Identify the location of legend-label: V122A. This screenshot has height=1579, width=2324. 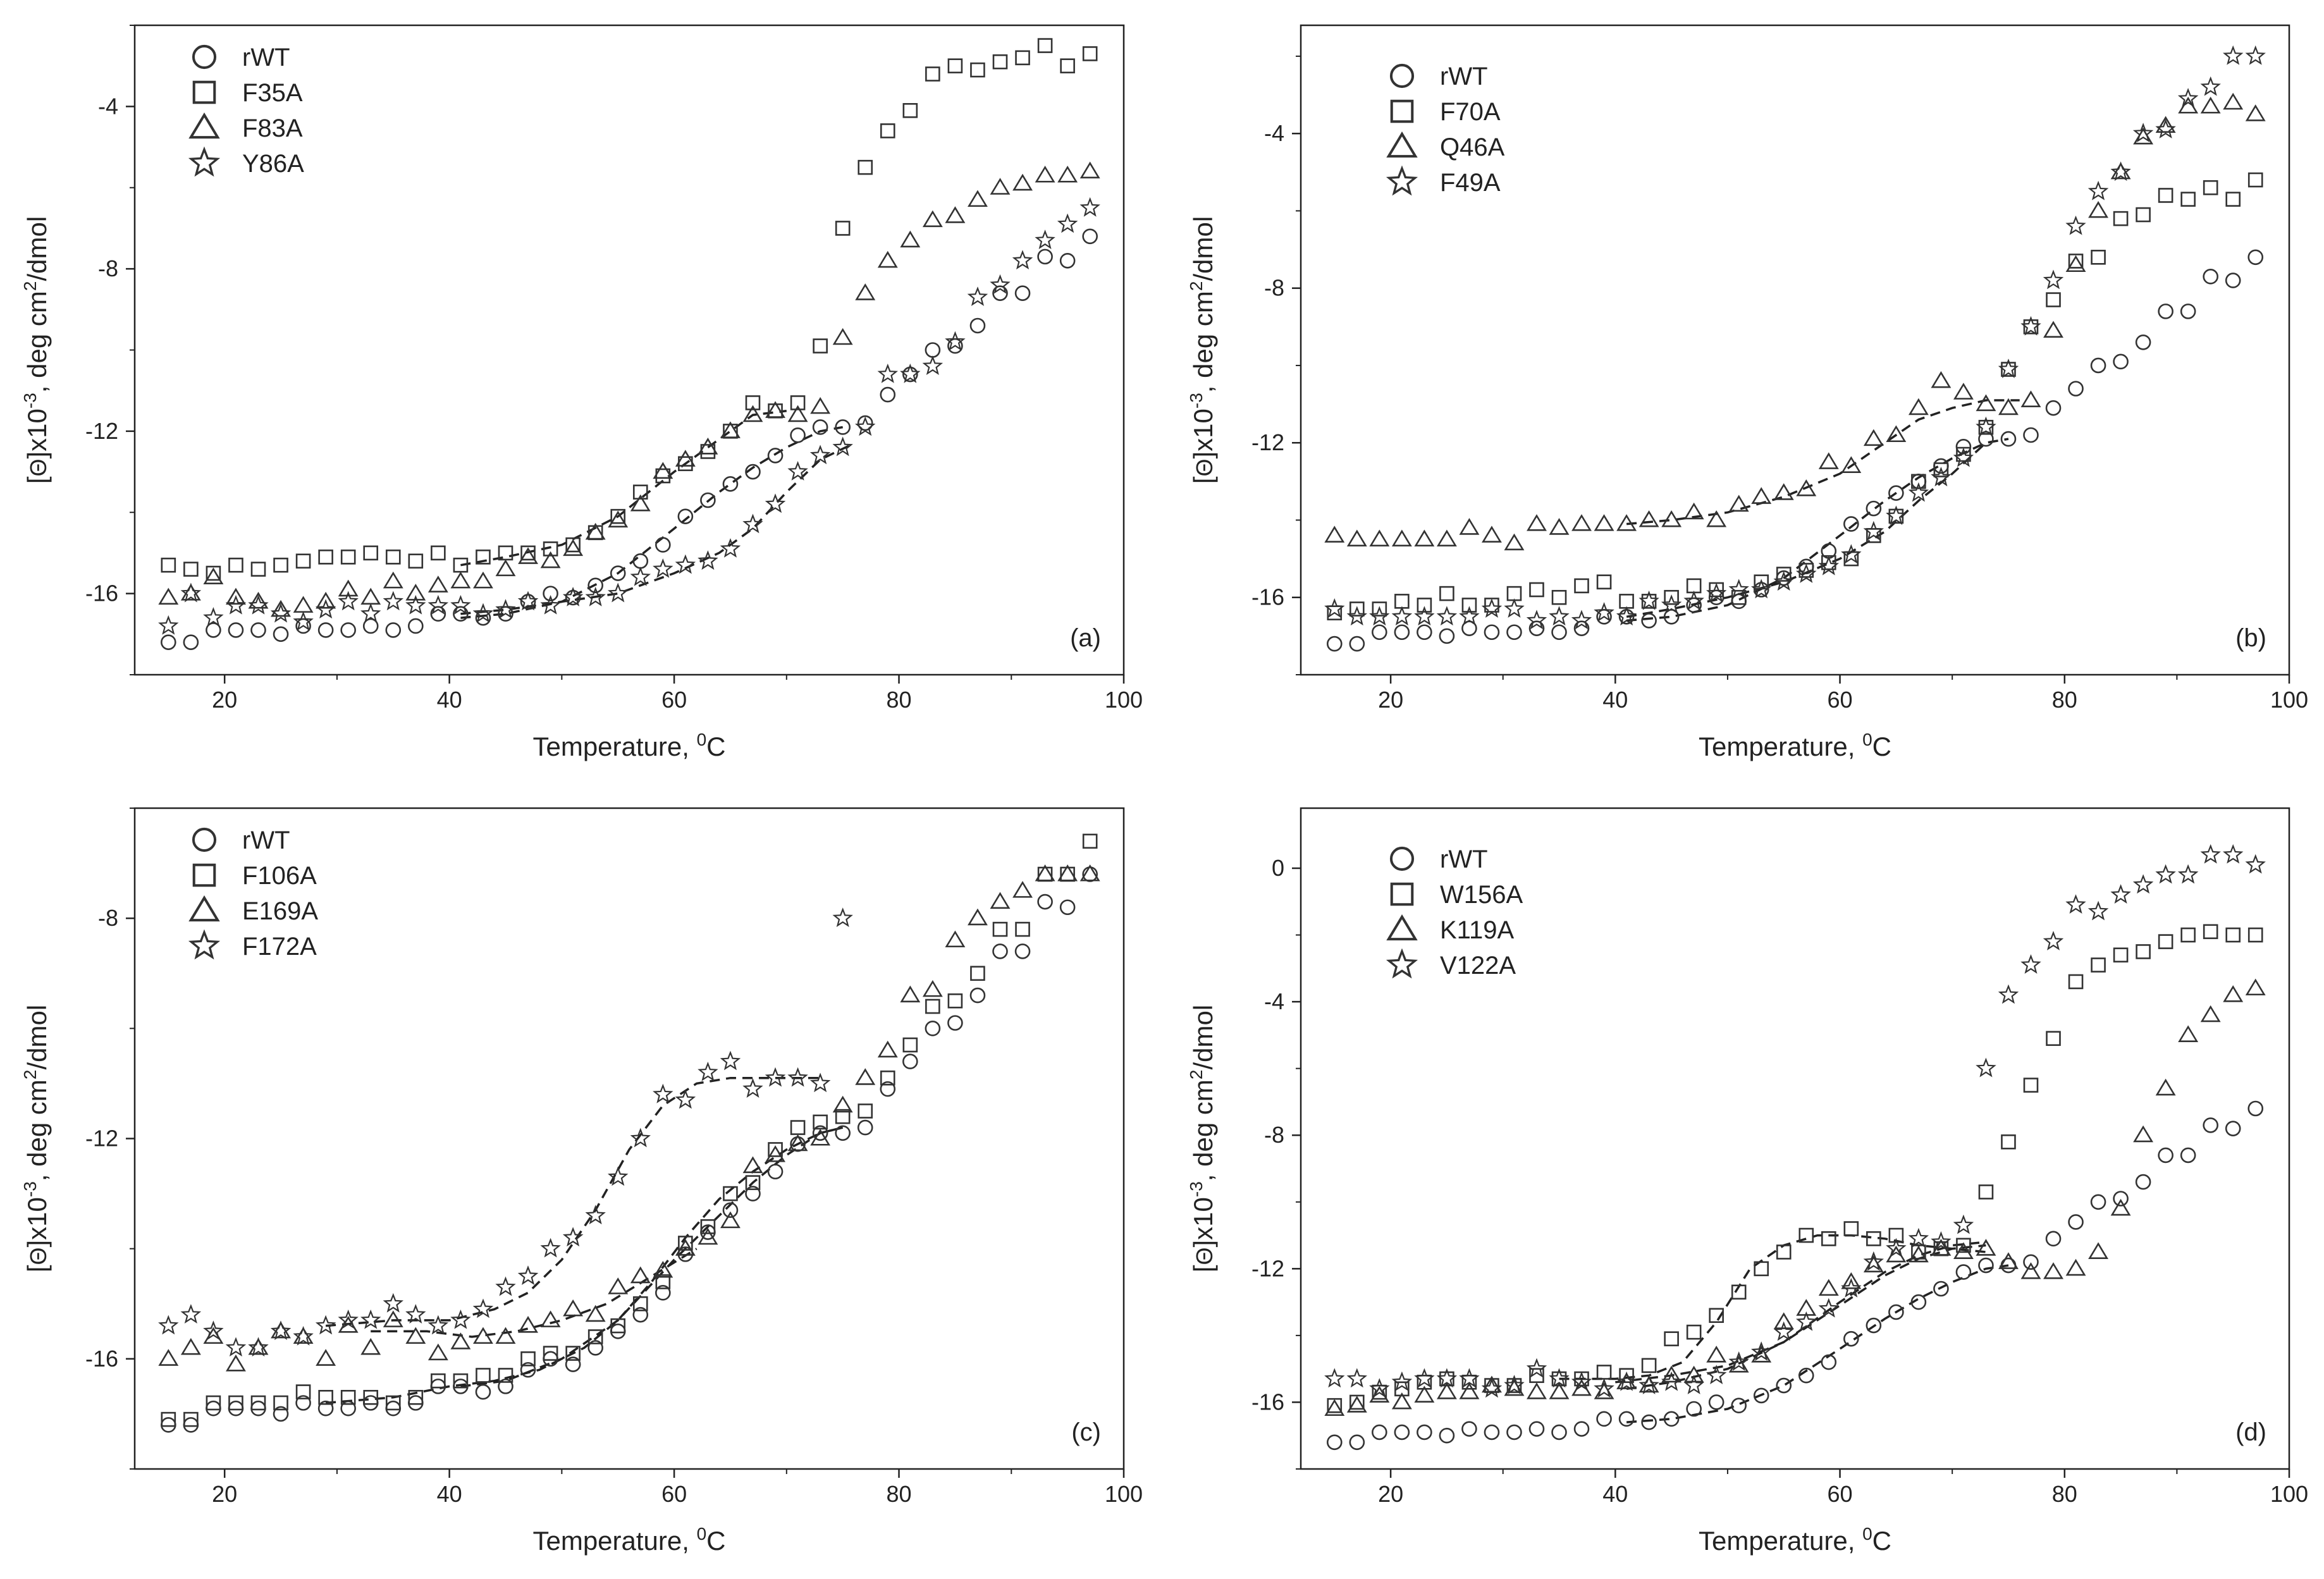
(1478, 966).